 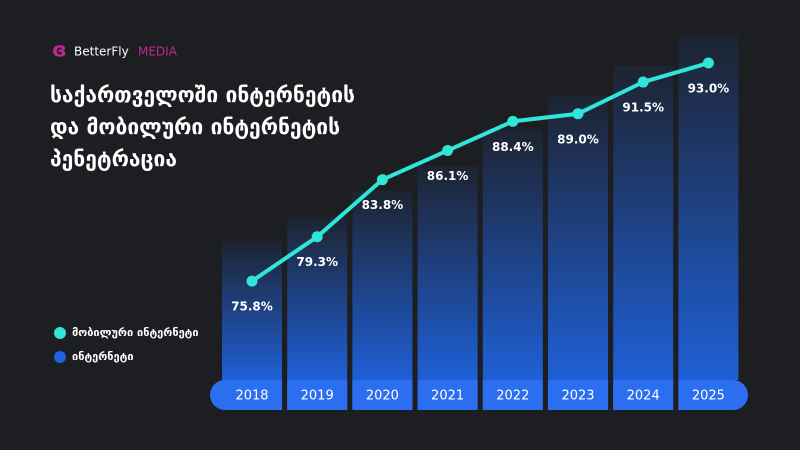 I want to click on x-tick-label: 2019, so click(x=317, y=396).